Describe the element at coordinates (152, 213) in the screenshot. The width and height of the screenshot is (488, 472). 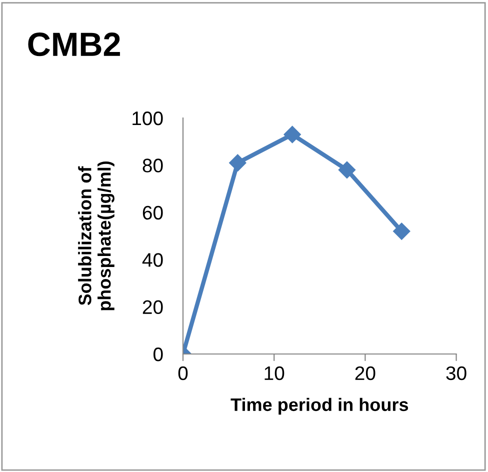
I see `y-tick-label: 60` at that location.